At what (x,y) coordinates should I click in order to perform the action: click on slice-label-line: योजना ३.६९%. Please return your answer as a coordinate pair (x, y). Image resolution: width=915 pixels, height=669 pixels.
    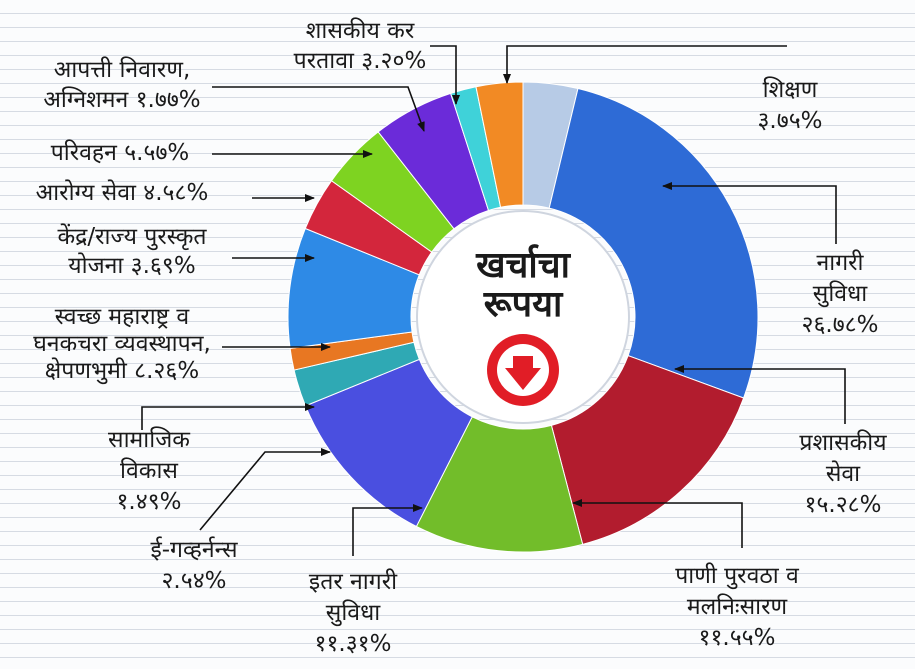
    Looking at the image, I should click on (131, 265).